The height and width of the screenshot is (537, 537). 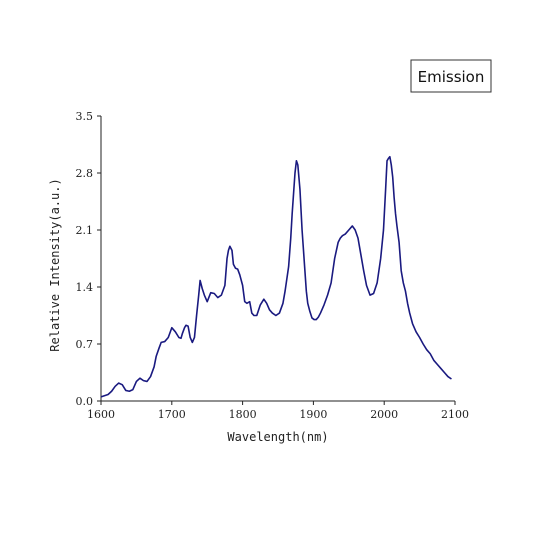 I want to click on x-tick-label: 2100, so click(x=455, y=414).